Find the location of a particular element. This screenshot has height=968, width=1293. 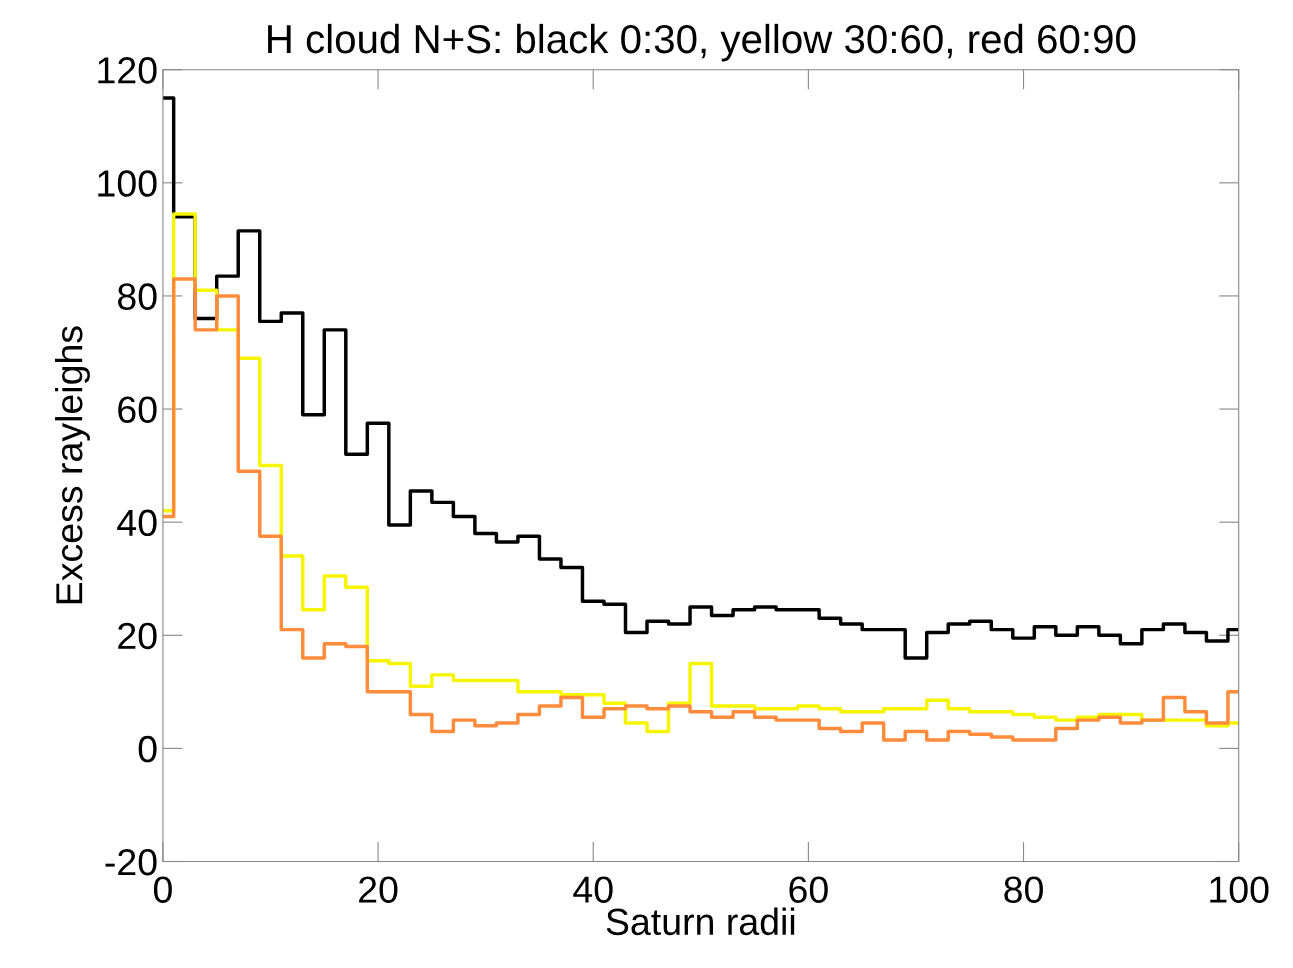

chart-title: H cloud N+S: black 0:30, yellow 30:60, red 60:90 is located at coordinates (702, 42).